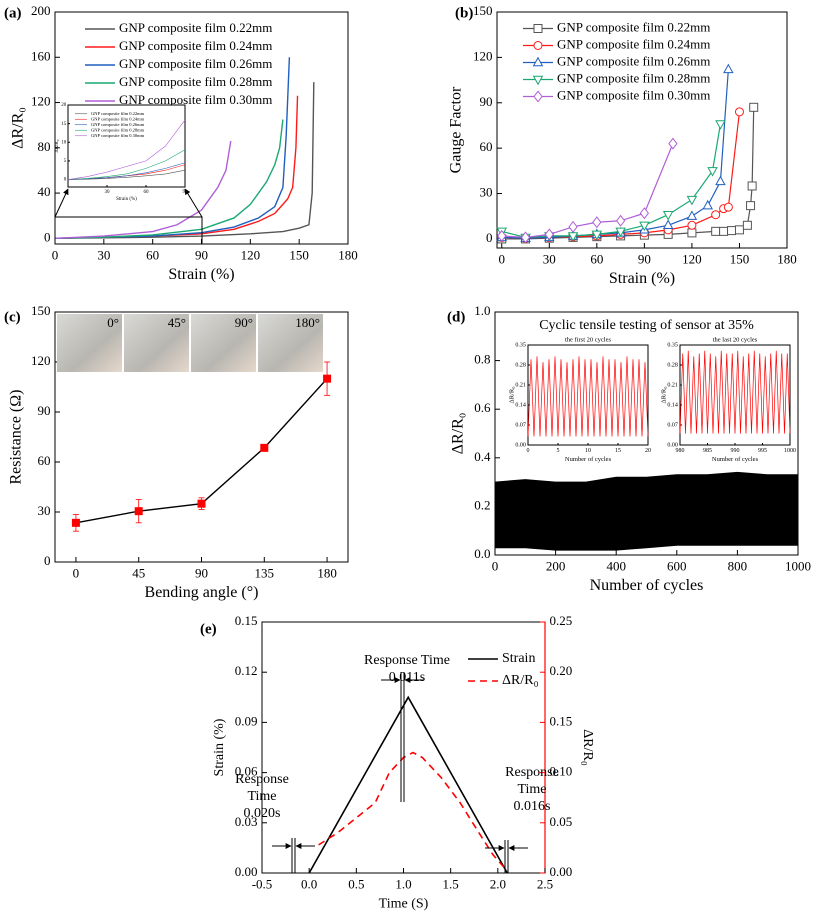 The image size is (813, 919). What do you see at coordinates (307, 322) in the screenshot?
I see `photo-label: 180°` at bounding box center [307, 322].